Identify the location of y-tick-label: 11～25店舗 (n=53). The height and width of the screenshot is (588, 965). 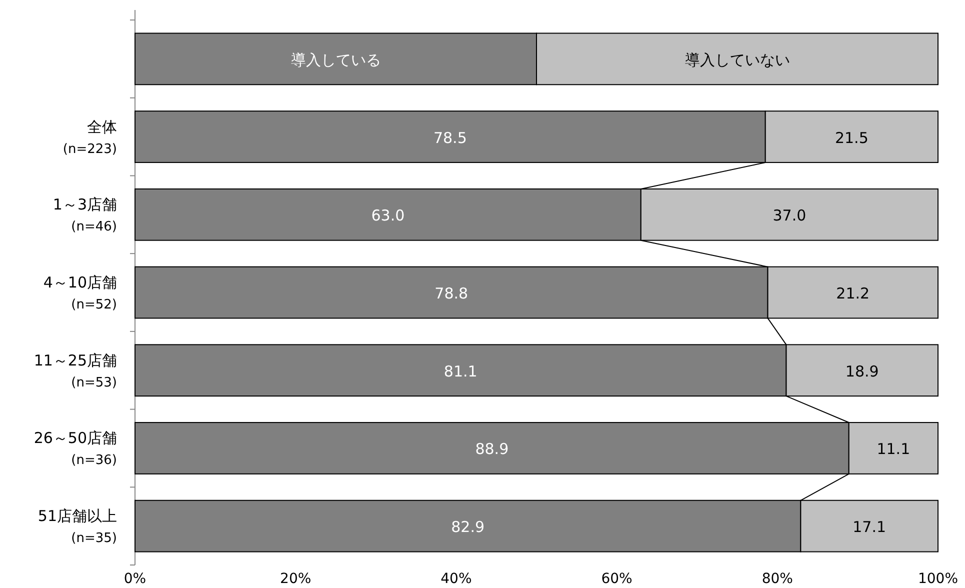
(75, 370).